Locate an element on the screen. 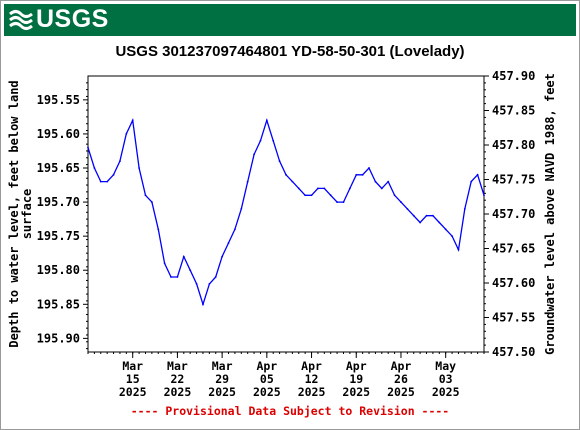 This screenshot has height=430, width=580. left-tick-label: 195.75 is located at coordinates (58, 236).